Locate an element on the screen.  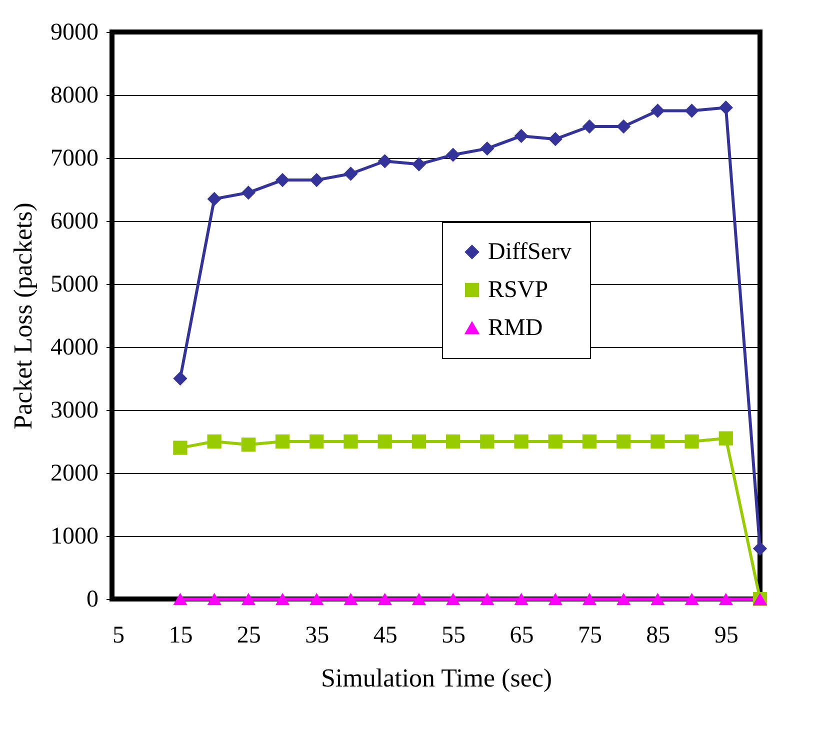
x-tick-label: 65 is located at coordinates (522, 635).